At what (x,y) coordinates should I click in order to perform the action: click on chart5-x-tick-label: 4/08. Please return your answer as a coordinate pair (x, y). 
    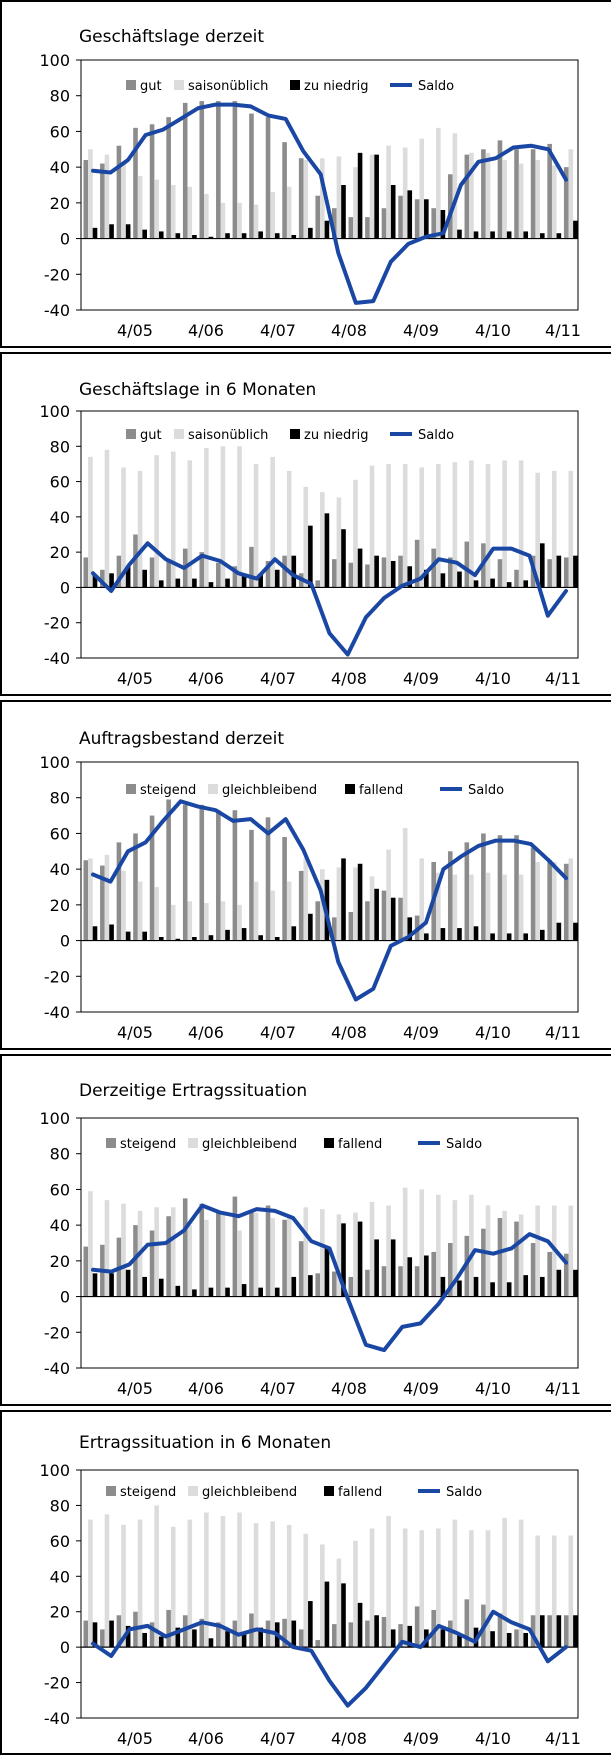
    Looking at the image, I should click on (349, 1738).